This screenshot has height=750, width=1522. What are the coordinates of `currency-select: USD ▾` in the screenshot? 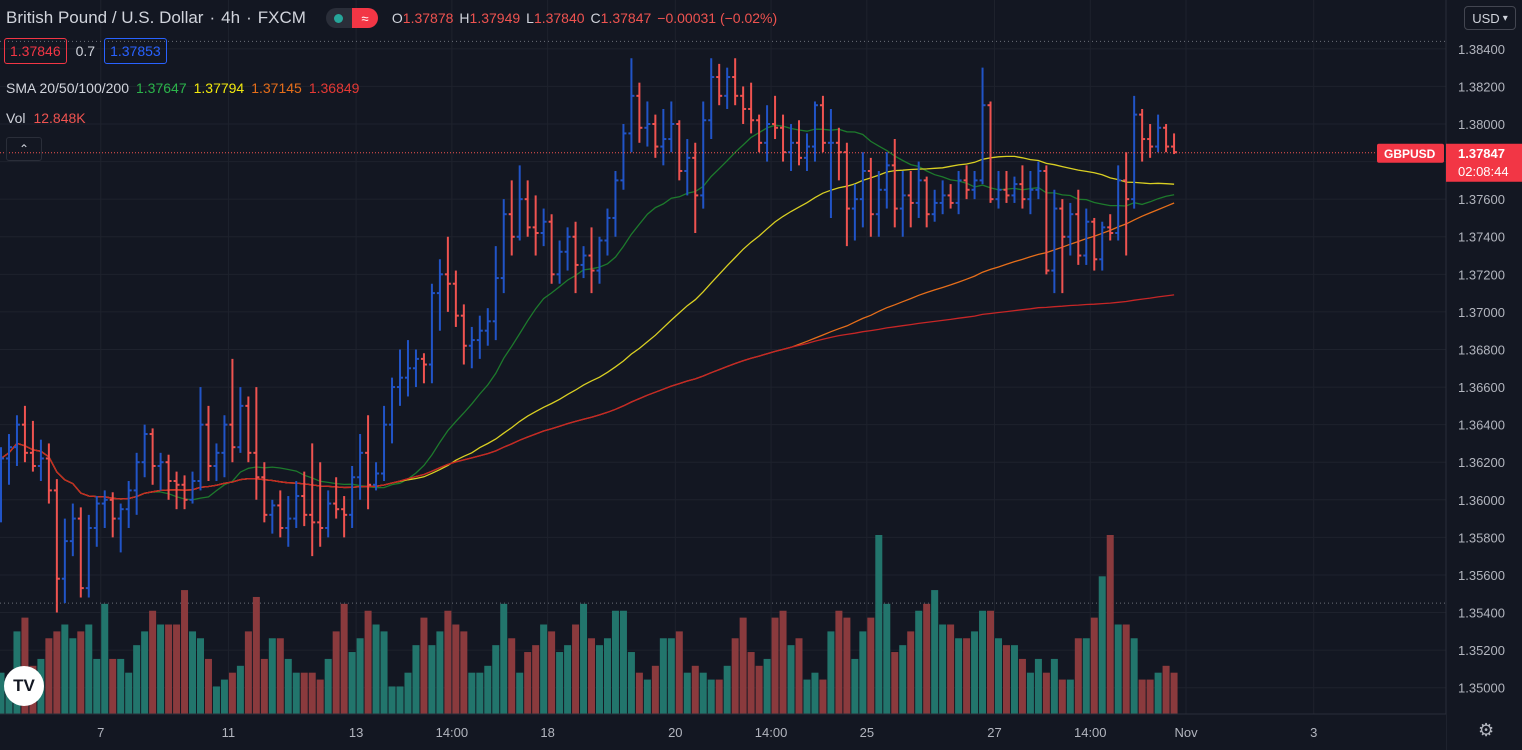 It's located at (1490, 18).